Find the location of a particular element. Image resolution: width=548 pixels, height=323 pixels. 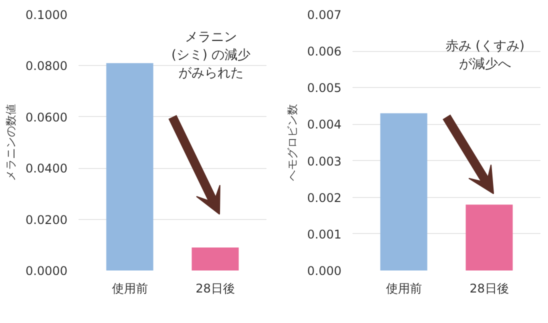

annotation: がみられた is located at coordinates (211, 73).